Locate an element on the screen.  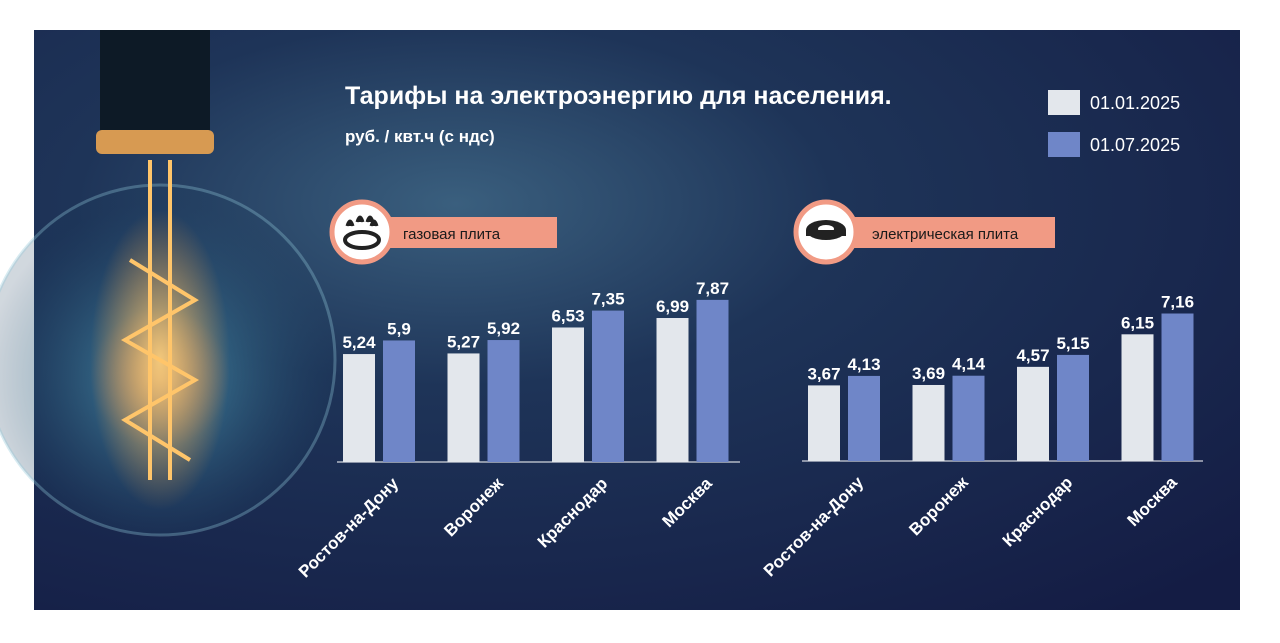
chart-label: газовая плита is located at coordinates (452, 234).